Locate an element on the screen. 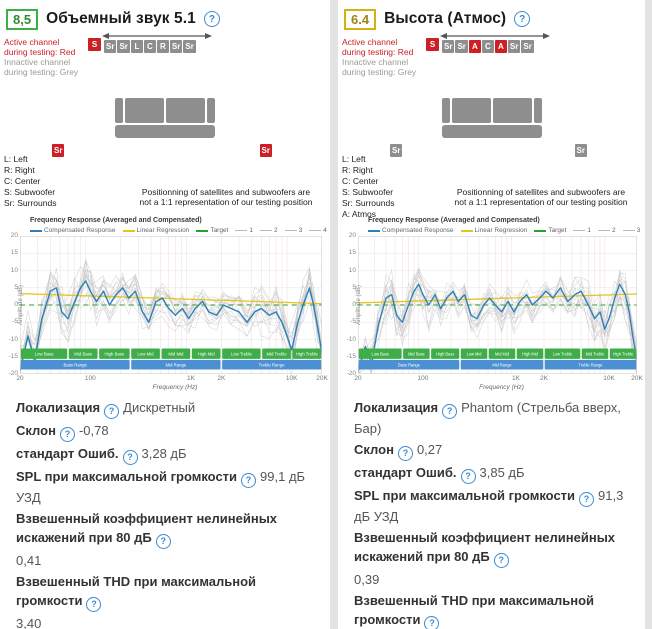  stat-value: 0,27 is located at coordinates (429, 449).